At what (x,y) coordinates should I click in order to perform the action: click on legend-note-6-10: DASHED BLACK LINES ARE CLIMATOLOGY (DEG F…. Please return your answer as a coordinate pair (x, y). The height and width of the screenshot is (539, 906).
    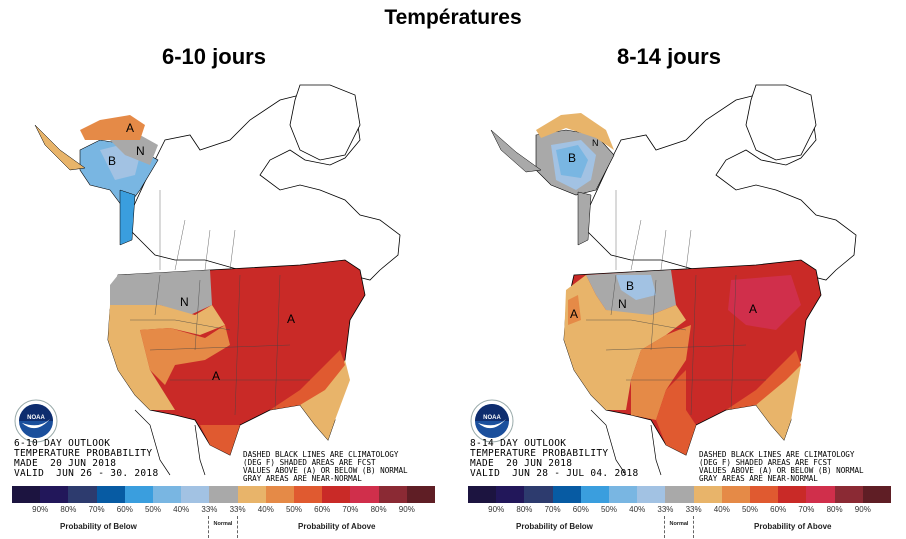
    Looking at the image, I should click on (325, 466).